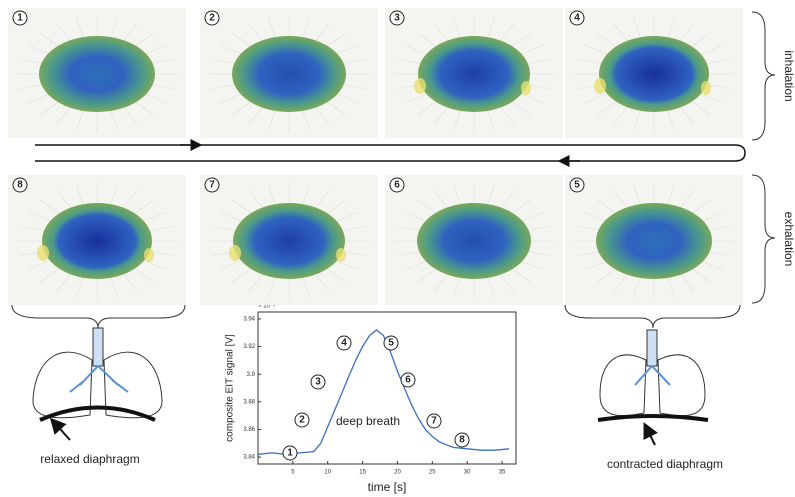 The image size is (795, 497). I want to click on marker-label: 1, so click(290, 453).